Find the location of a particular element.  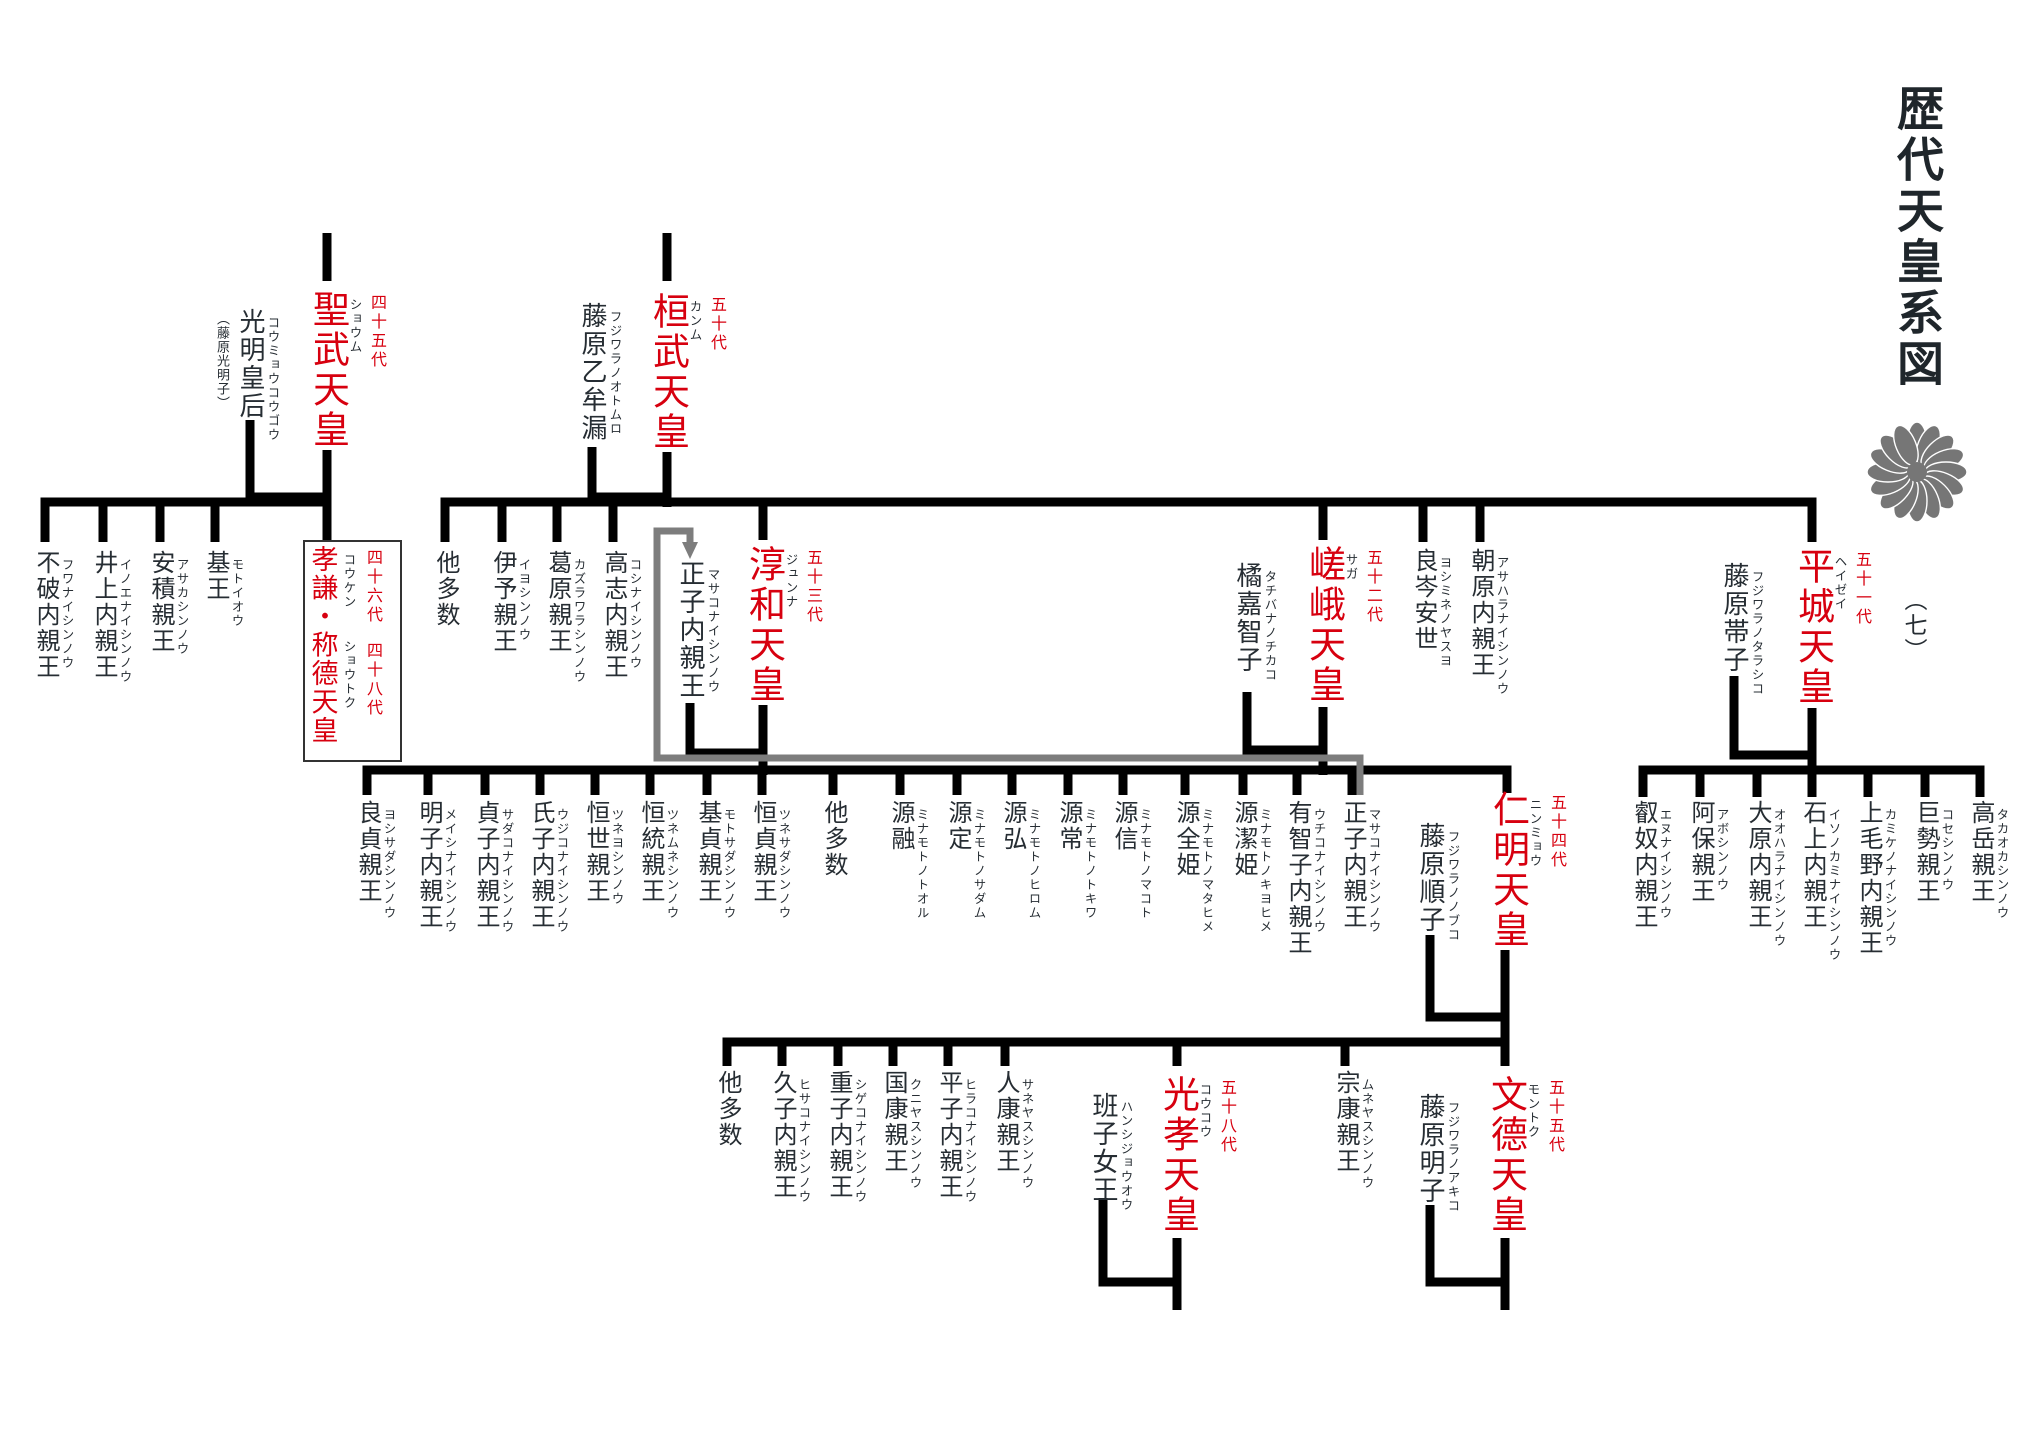

person-name: 光孝天皇 is located at coordinates (1177, 1155).